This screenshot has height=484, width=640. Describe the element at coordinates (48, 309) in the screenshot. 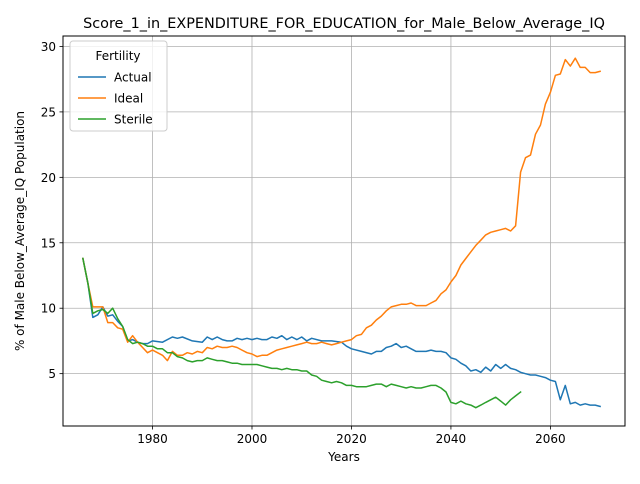

I see `y-tick-label: 10` at that location.